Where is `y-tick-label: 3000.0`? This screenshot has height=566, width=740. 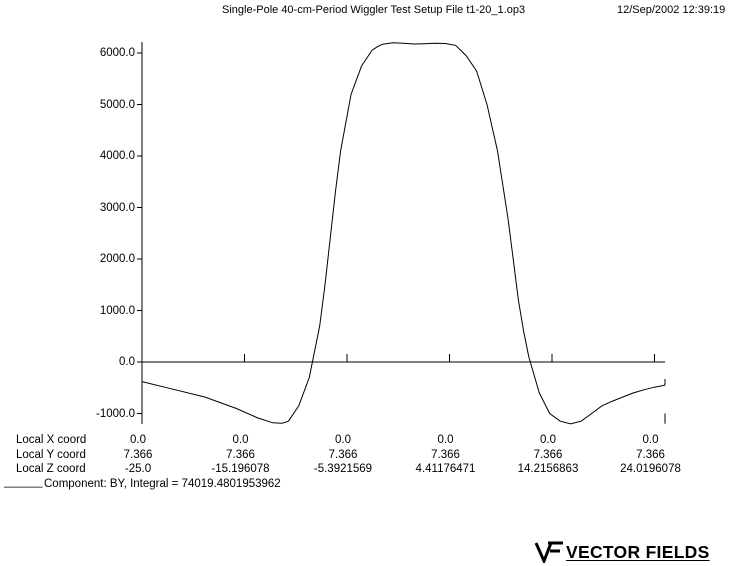 y-tick-label: 3000.0 is located at coordinates (117, 207).